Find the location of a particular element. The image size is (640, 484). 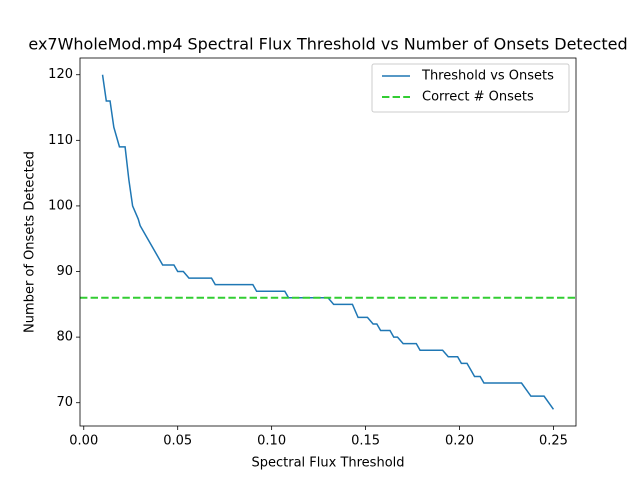

y-tick-label: 70 is located at coordinates (64, 402).